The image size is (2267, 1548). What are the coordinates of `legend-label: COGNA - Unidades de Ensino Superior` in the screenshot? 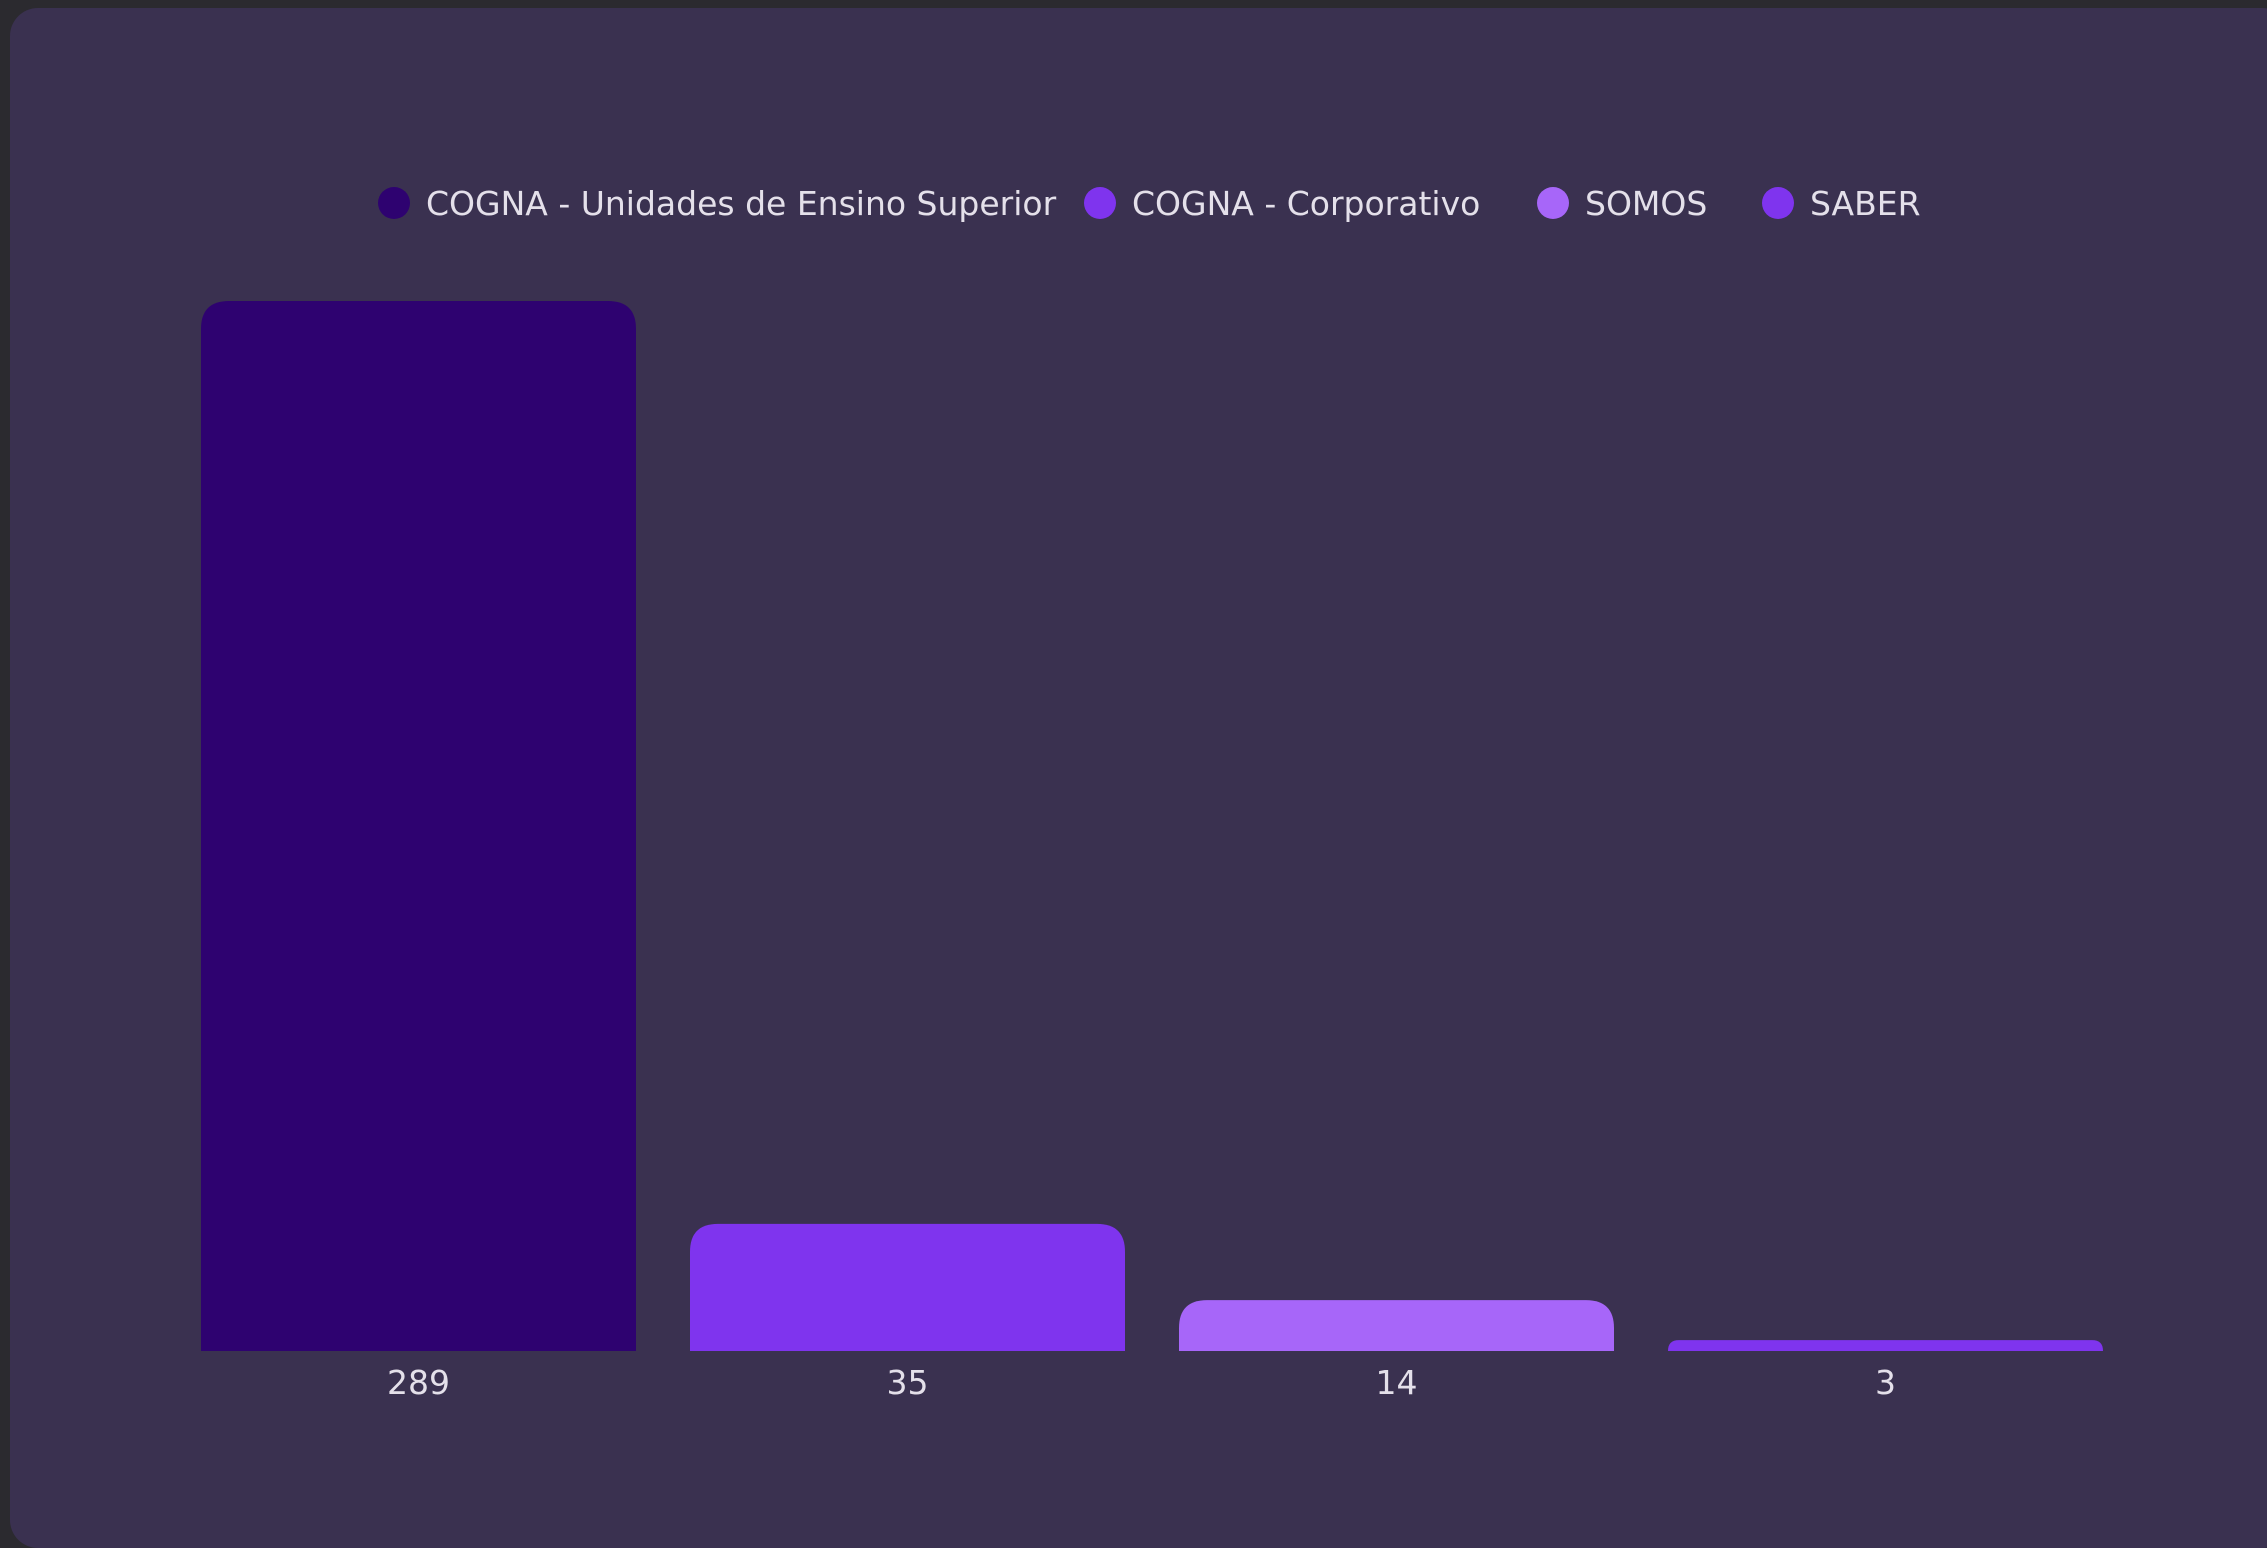 It's located at (741, 203).